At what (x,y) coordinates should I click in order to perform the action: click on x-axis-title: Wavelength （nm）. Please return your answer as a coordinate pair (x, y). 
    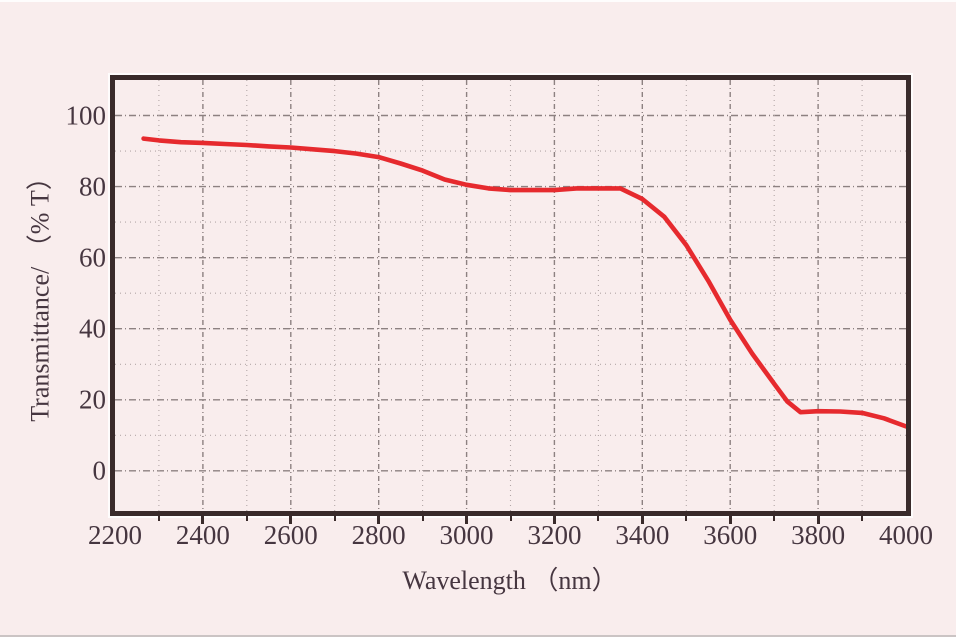
    Looking at the image, I should click on (510, 580).